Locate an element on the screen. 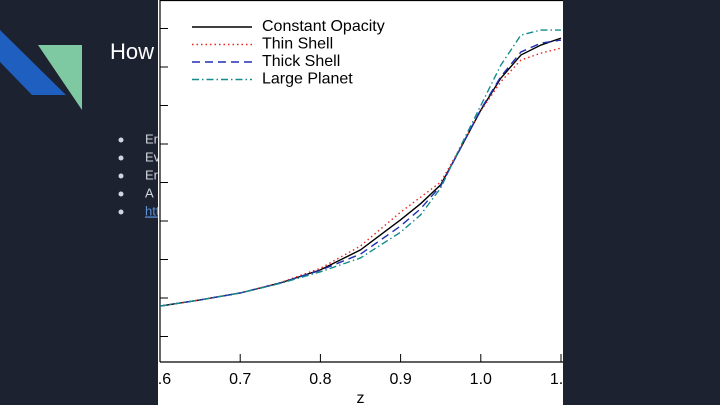 This screenshot has width=720, height=405. x-tick-label: 0.6 is located at coordinates (160, 379).